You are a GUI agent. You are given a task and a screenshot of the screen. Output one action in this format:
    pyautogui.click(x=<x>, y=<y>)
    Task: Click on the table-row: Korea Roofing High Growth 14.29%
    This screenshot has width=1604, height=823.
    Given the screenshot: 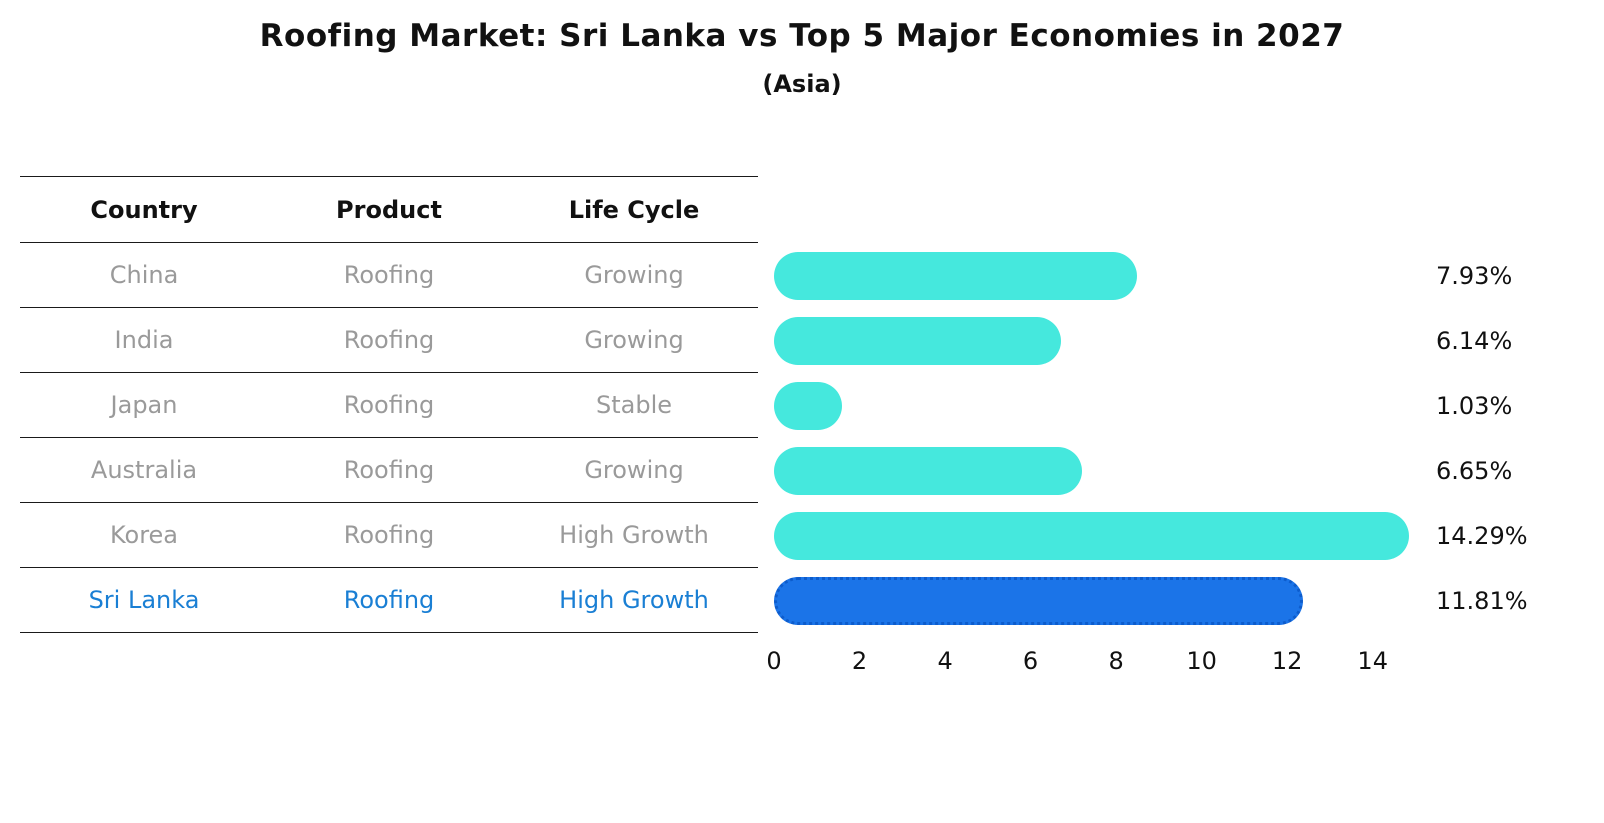 What is the action you would take?
    pyautogui.click(x=797, y=535)
    